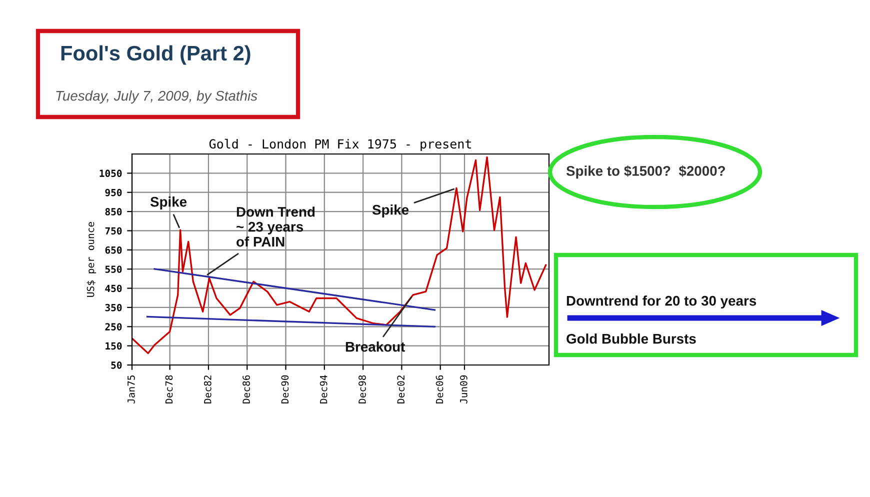 The height and width of the screenshot is (497, 870). Describe the element at coordinates (113, 192) in the screenshot. I see `y-tick-label: 950` at that location.